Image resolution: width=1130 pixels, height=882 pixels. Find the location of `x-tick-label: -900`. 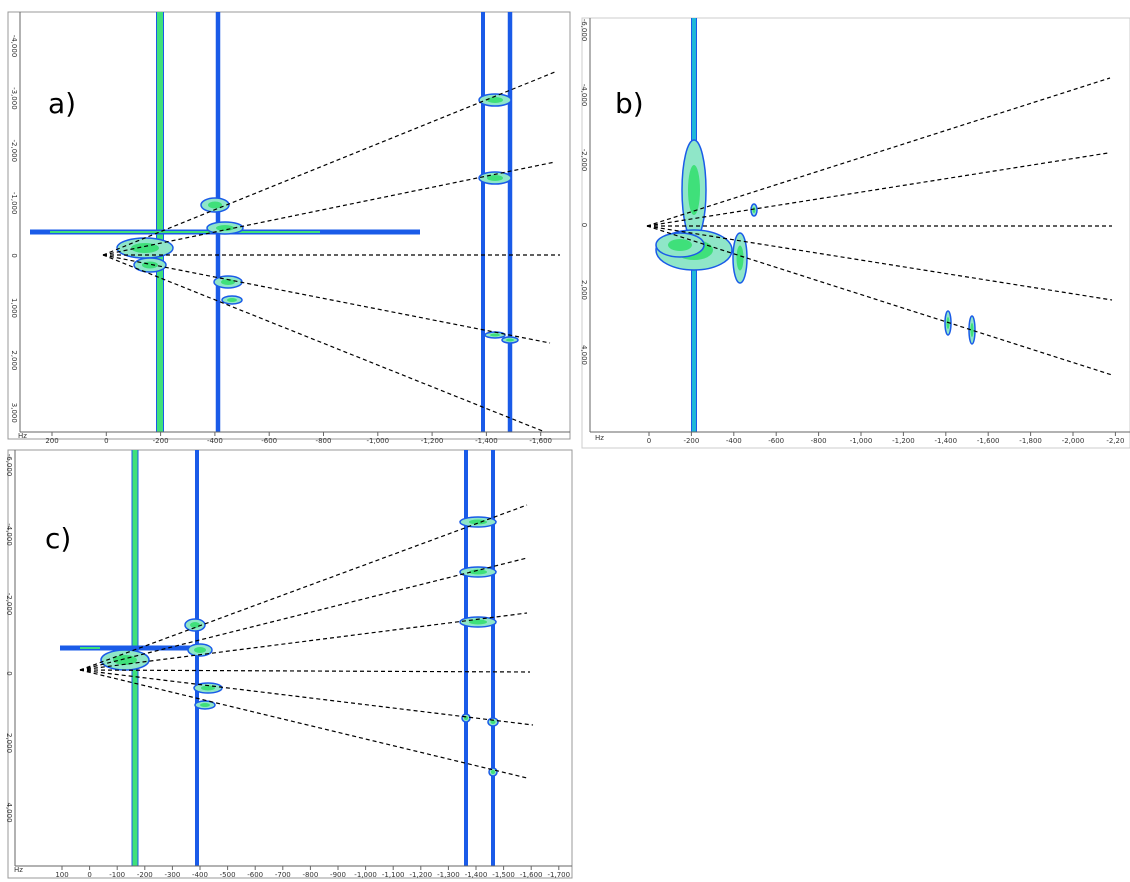

x-tick-label: -900 is located at coordinates (338, 875).